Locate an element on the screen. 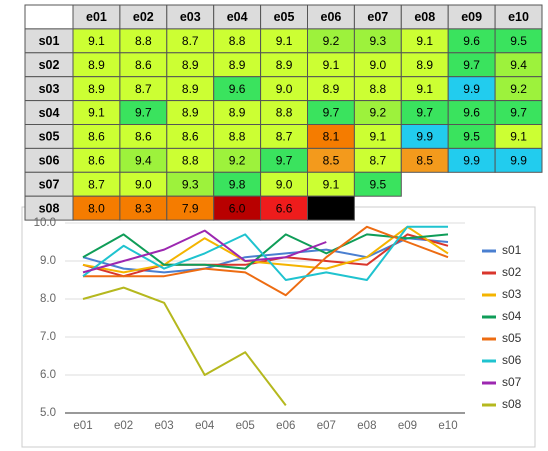 This screenshot has height=451, width=548. x-tick-label: e10 is located at coordinates (447, 426).